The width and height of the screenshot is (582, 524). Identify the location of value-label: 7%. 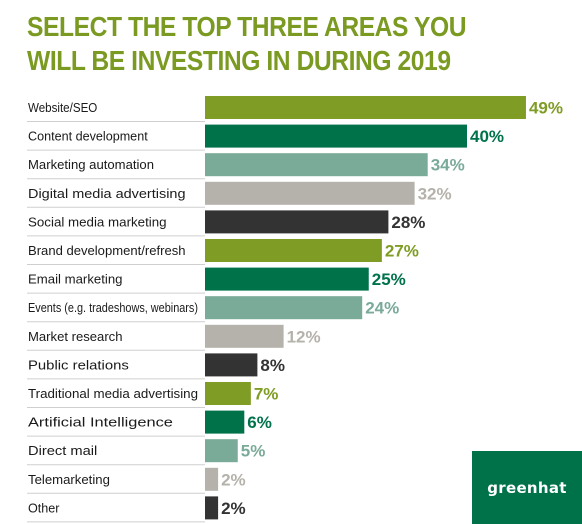
(266, 394).